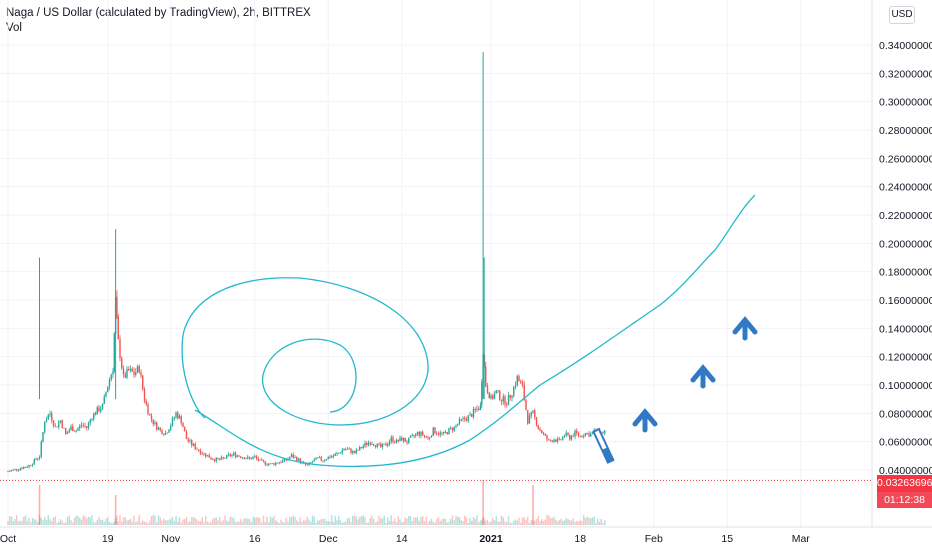  Describe the element at coordinates (466, 535) in the screenshot. I see `time-axis: Oct 19 Nov 16 Dec 14 2021 18 Feb 15 Mar` at that location.